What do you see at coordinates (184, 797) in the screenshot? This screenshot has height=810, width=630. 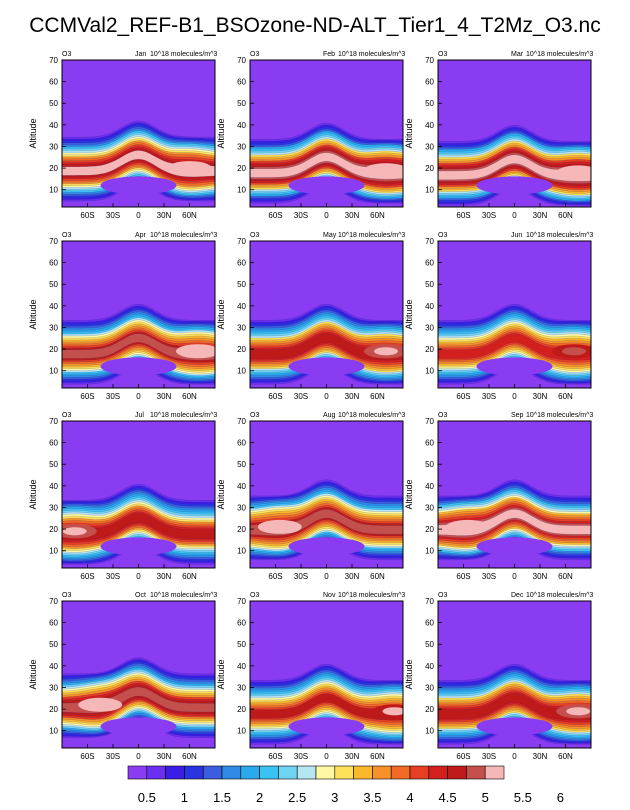 I see `colorbar-tick-label: 1` at bounding box center [184, 797].